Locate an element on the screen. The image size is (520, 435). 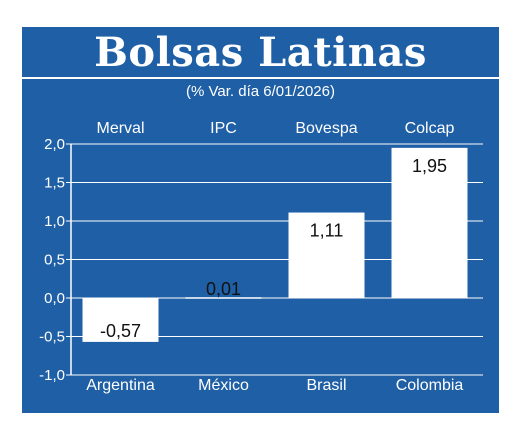
y-tick-label: 0,5 is located at coordinates (54, 260).